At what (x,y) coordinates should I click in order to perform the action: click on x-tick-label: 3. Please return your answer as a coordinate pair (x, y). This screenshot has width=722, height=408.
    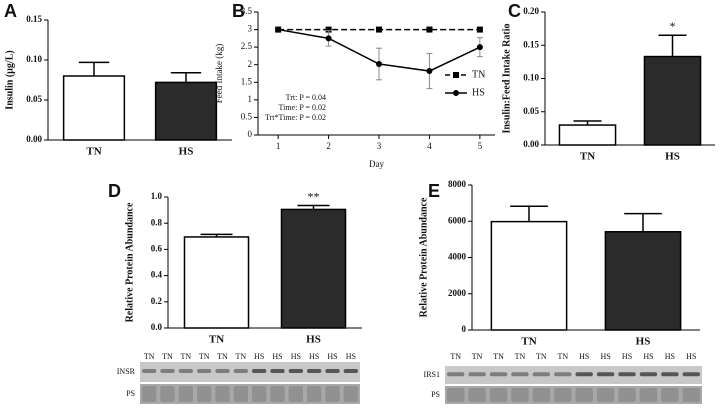
    Looking at the image, I should click on (379, 146).